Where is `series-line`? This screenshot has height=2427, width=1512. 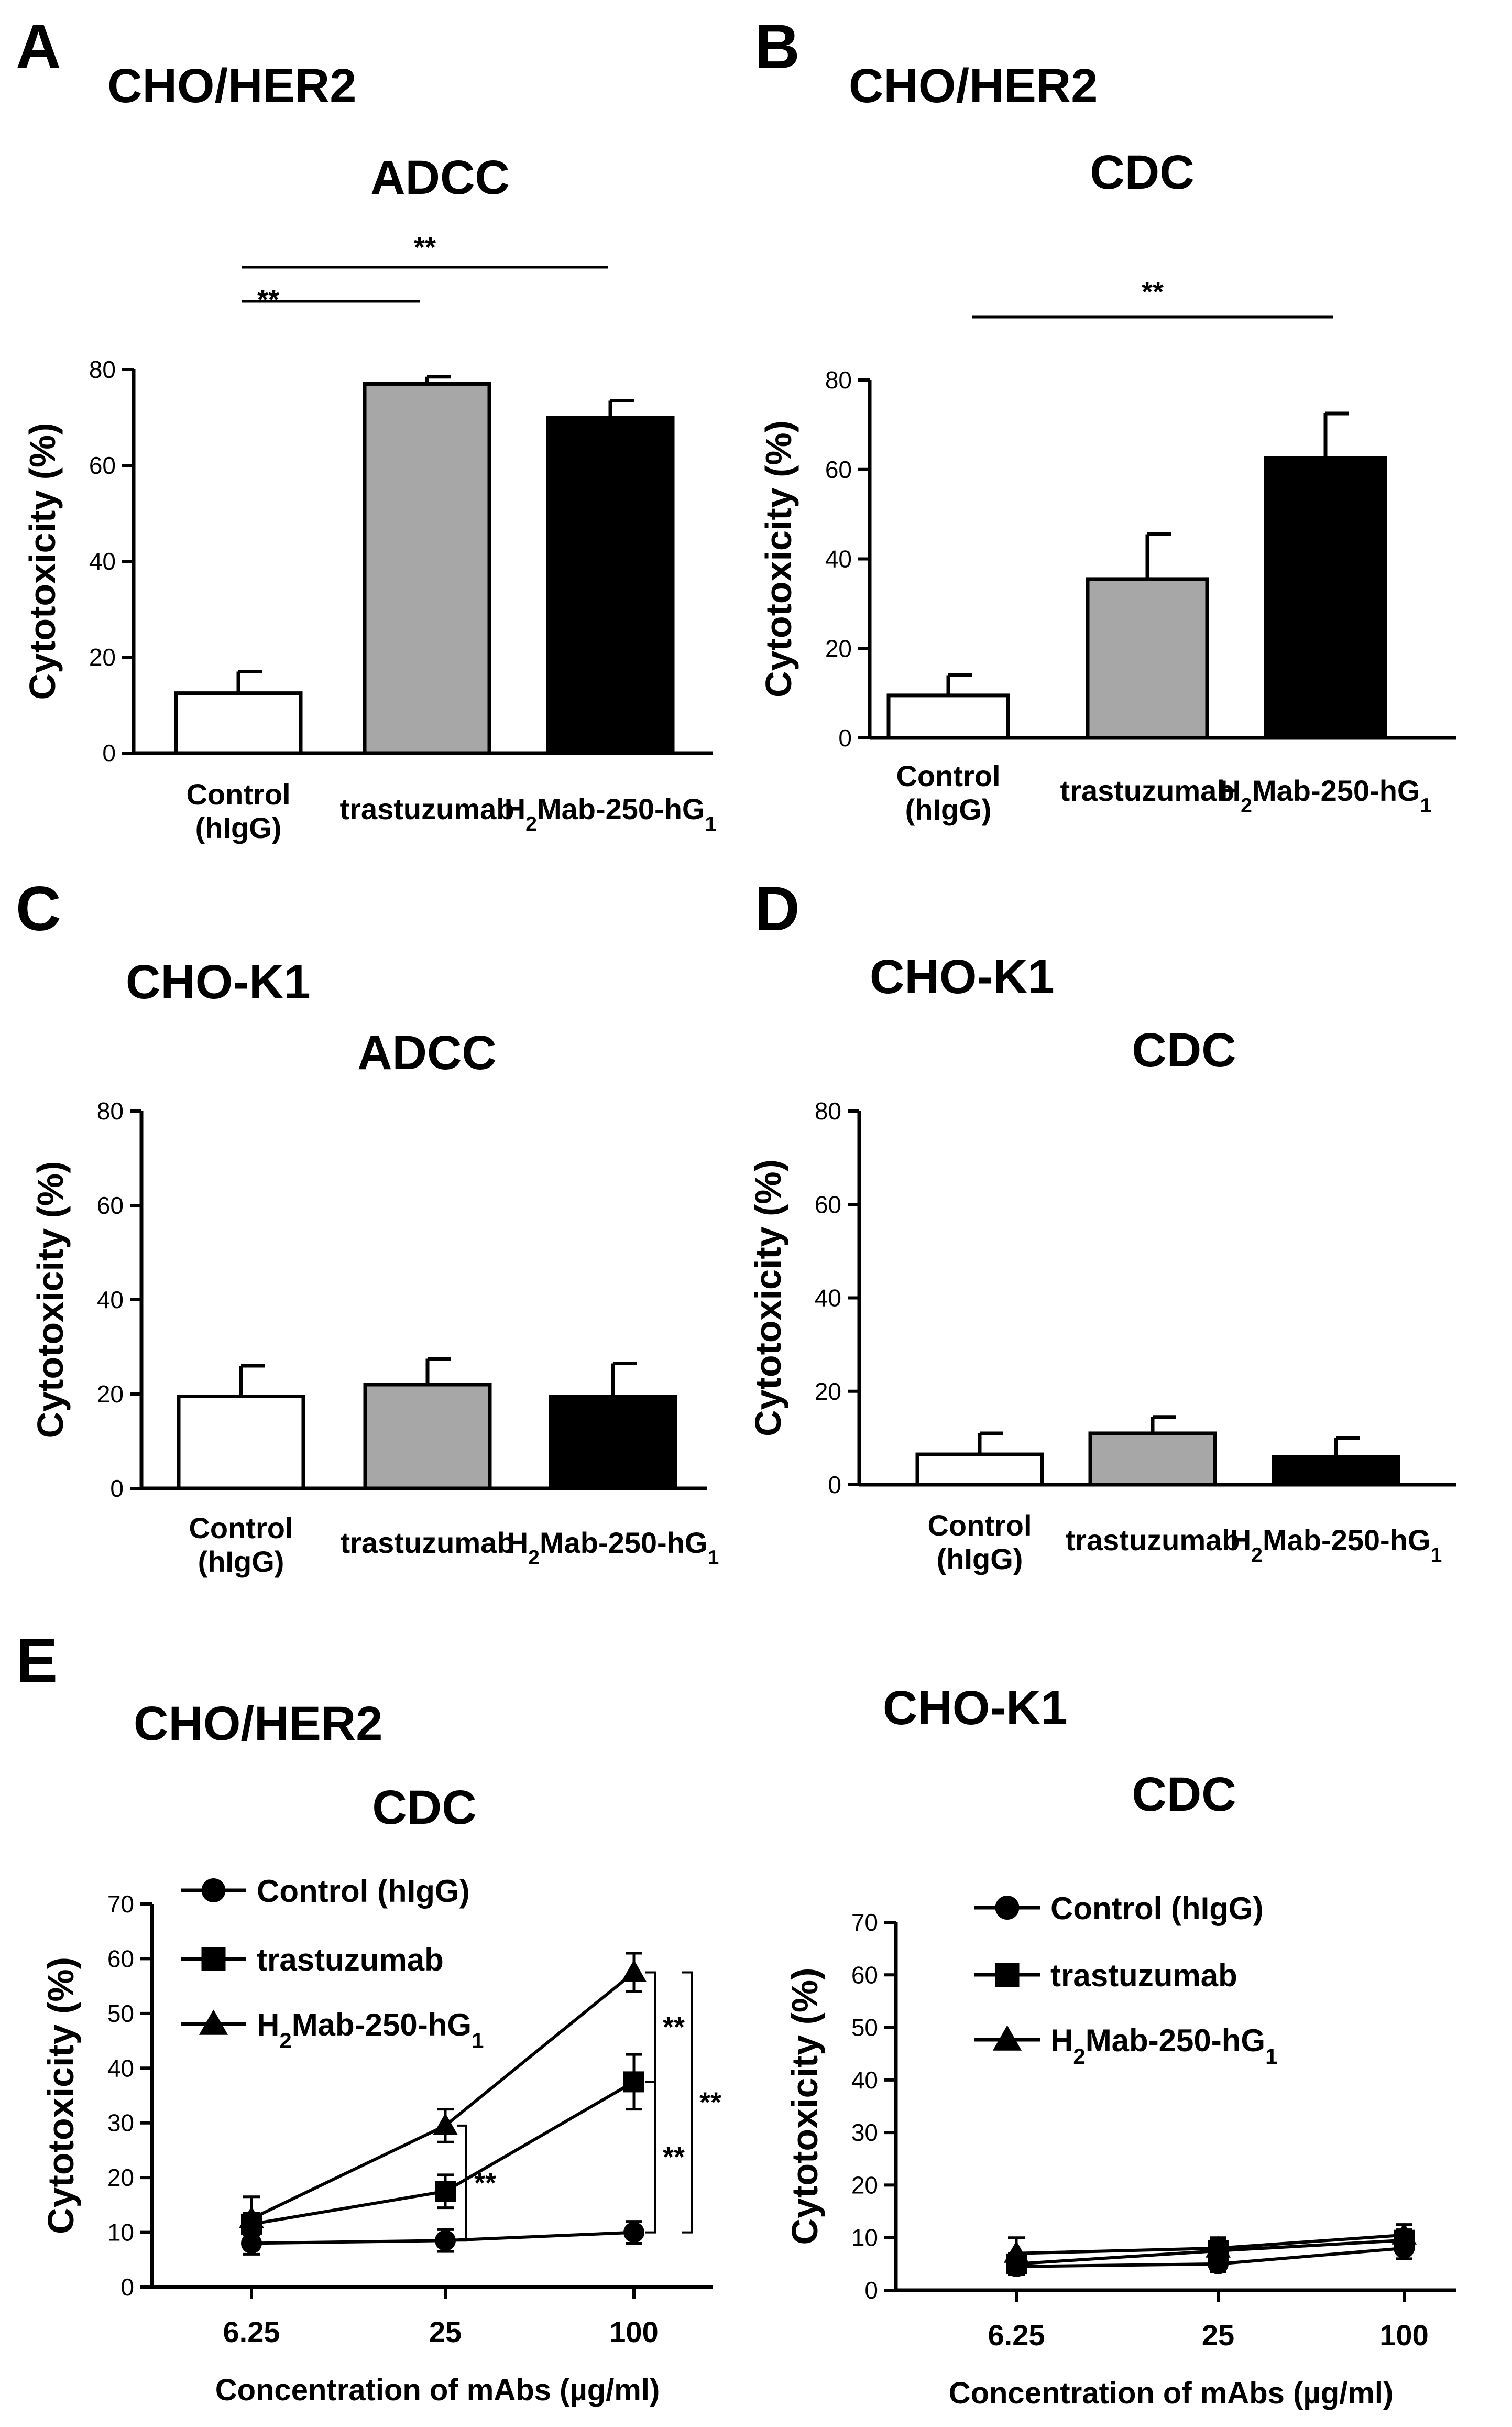 series-line is located at coordinates (443, 2153).